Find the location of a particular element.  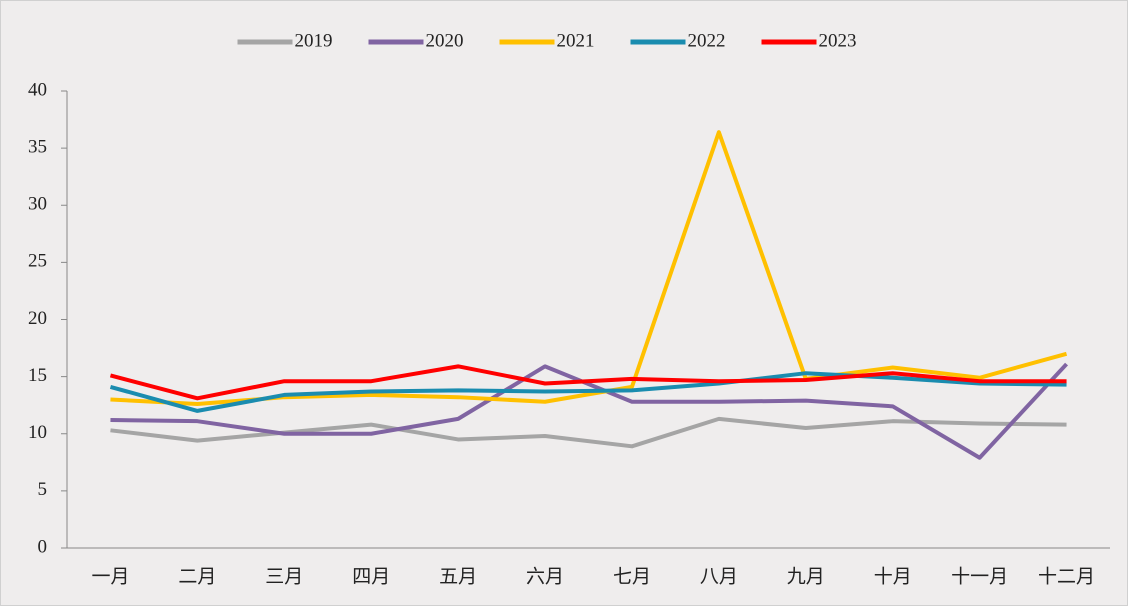

y-tick-label: 15 is located at coordinates (37, 375).